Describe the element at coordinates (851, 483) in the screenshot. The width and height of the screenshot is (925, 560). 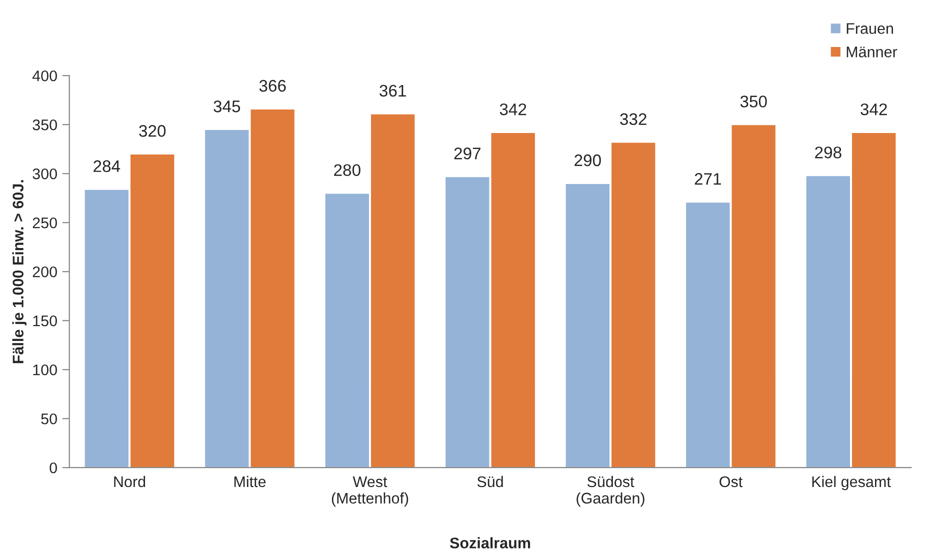
I see `x-tick-label: Kiel gesamt` at that location.